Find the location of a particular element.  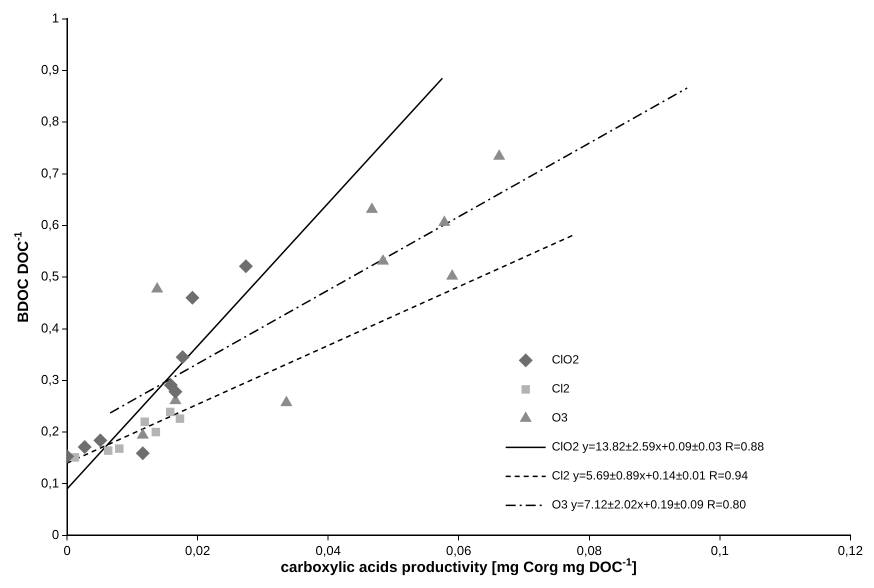

x-tick-label: 0,06 is located at coordinates (459, 550).